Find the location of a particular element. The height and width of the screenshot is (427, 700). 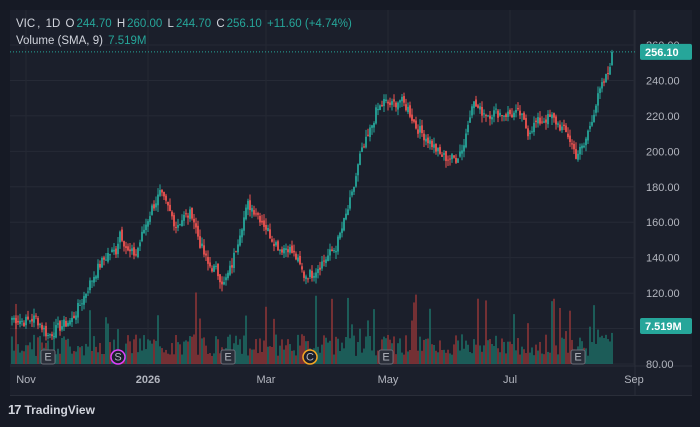

tradingview-logo-icon: 17 is located at coordinates (15, 409).